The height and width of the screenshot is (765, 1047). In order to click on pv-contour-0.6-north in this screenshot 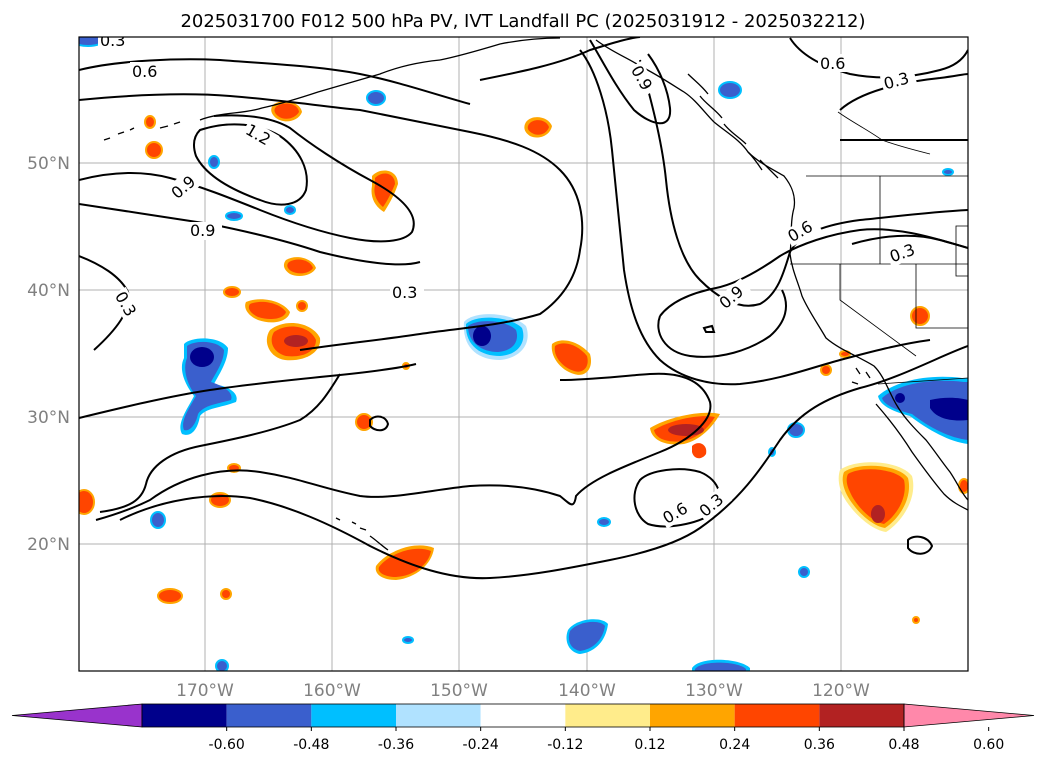, I will do `click(275, 81)`.